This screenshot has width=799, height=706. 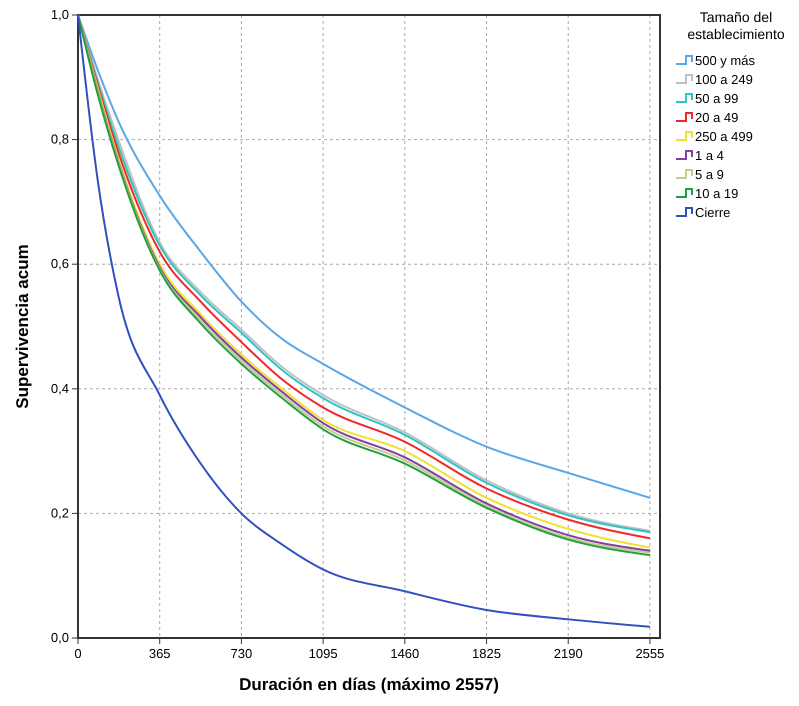 I want to click on legend-label: 1 a 4, so click(x=709, y=155).